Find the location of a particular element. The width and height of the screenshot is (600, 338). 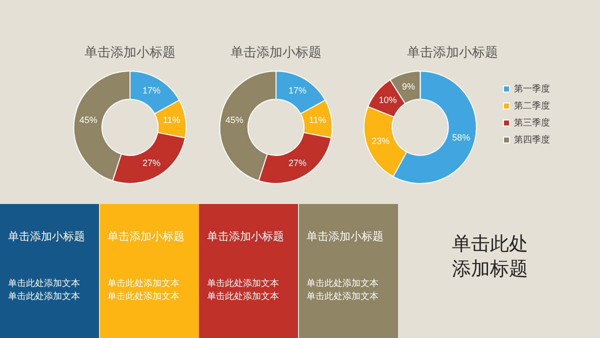

text: 单击此处添加标题 is located at coordinates (490, 257).